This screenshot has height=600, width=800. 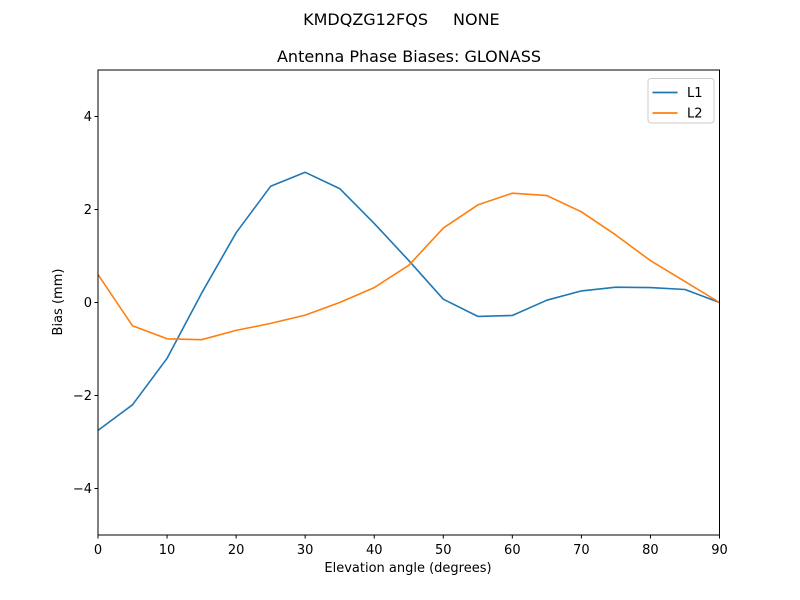 I want to click on x-tick-label: 90, so click(x=719, y=550).